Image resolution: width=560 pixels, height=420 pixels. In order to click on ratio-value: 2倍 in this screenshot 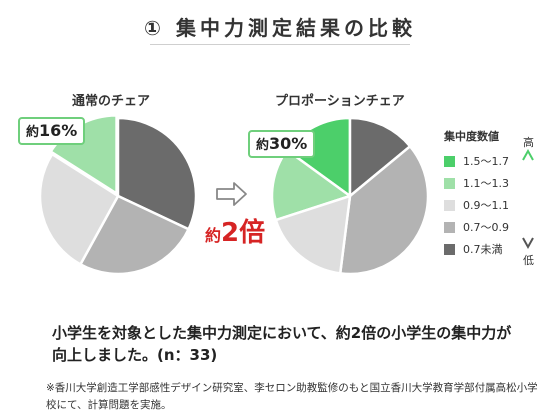, I will do `click(243, 233)`.